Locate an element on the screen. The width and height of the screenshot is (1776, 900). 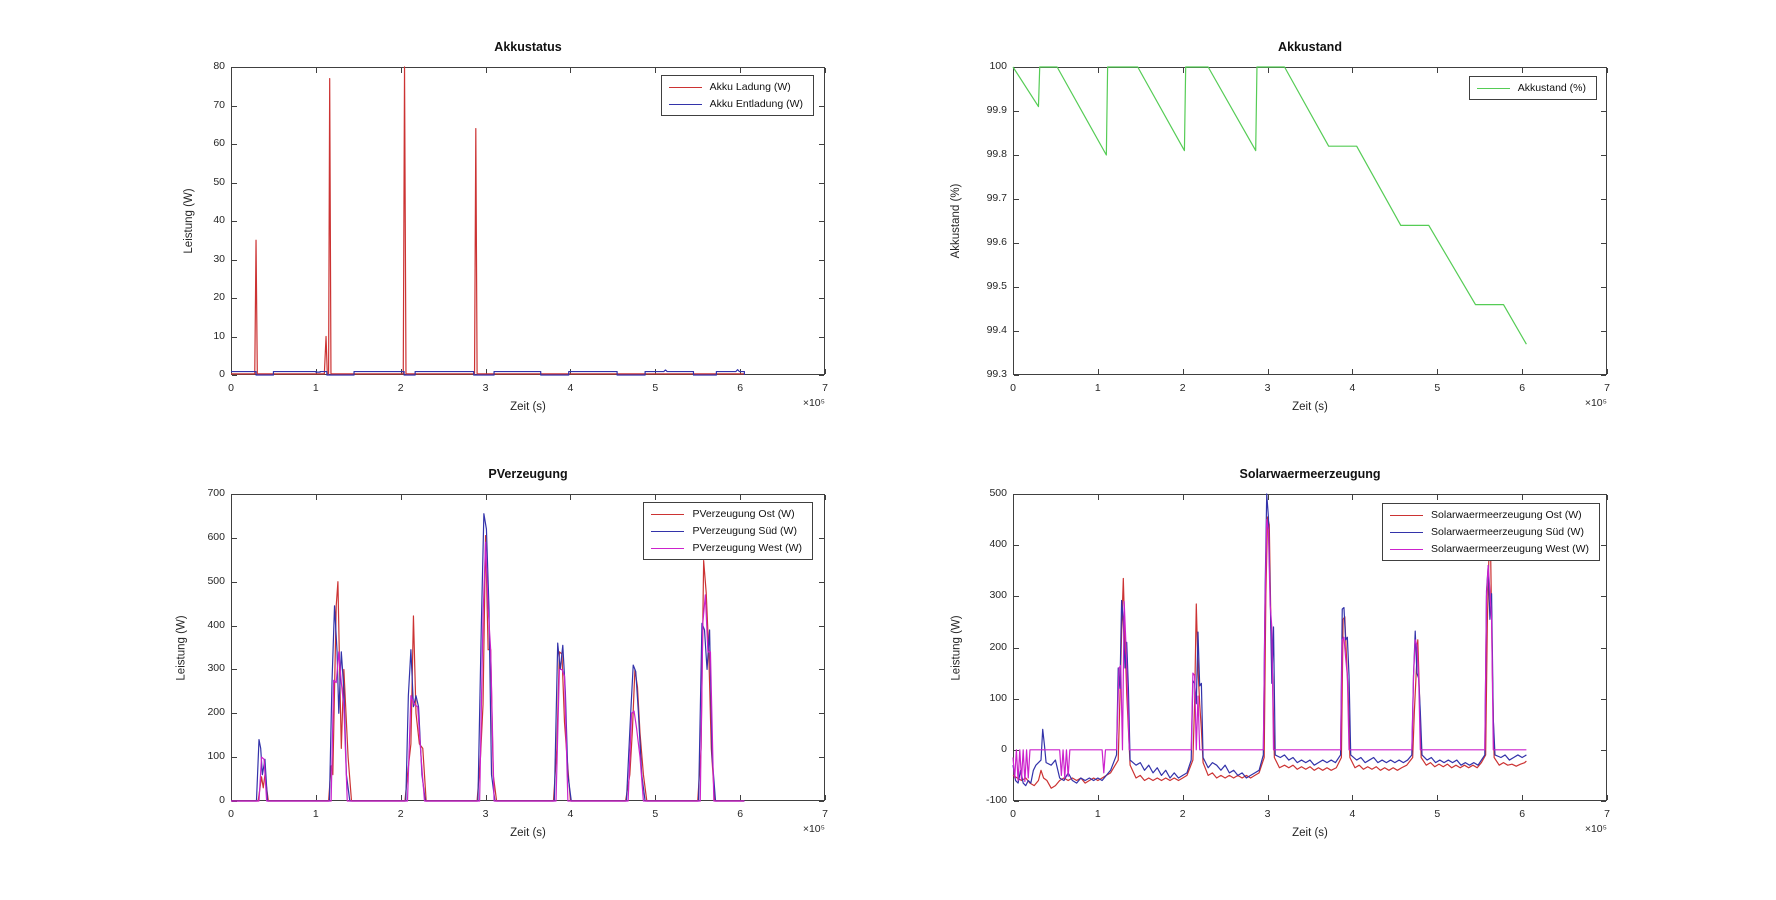
legend-entry: Akku Ladung (W) is located at coordinates (737, 87).